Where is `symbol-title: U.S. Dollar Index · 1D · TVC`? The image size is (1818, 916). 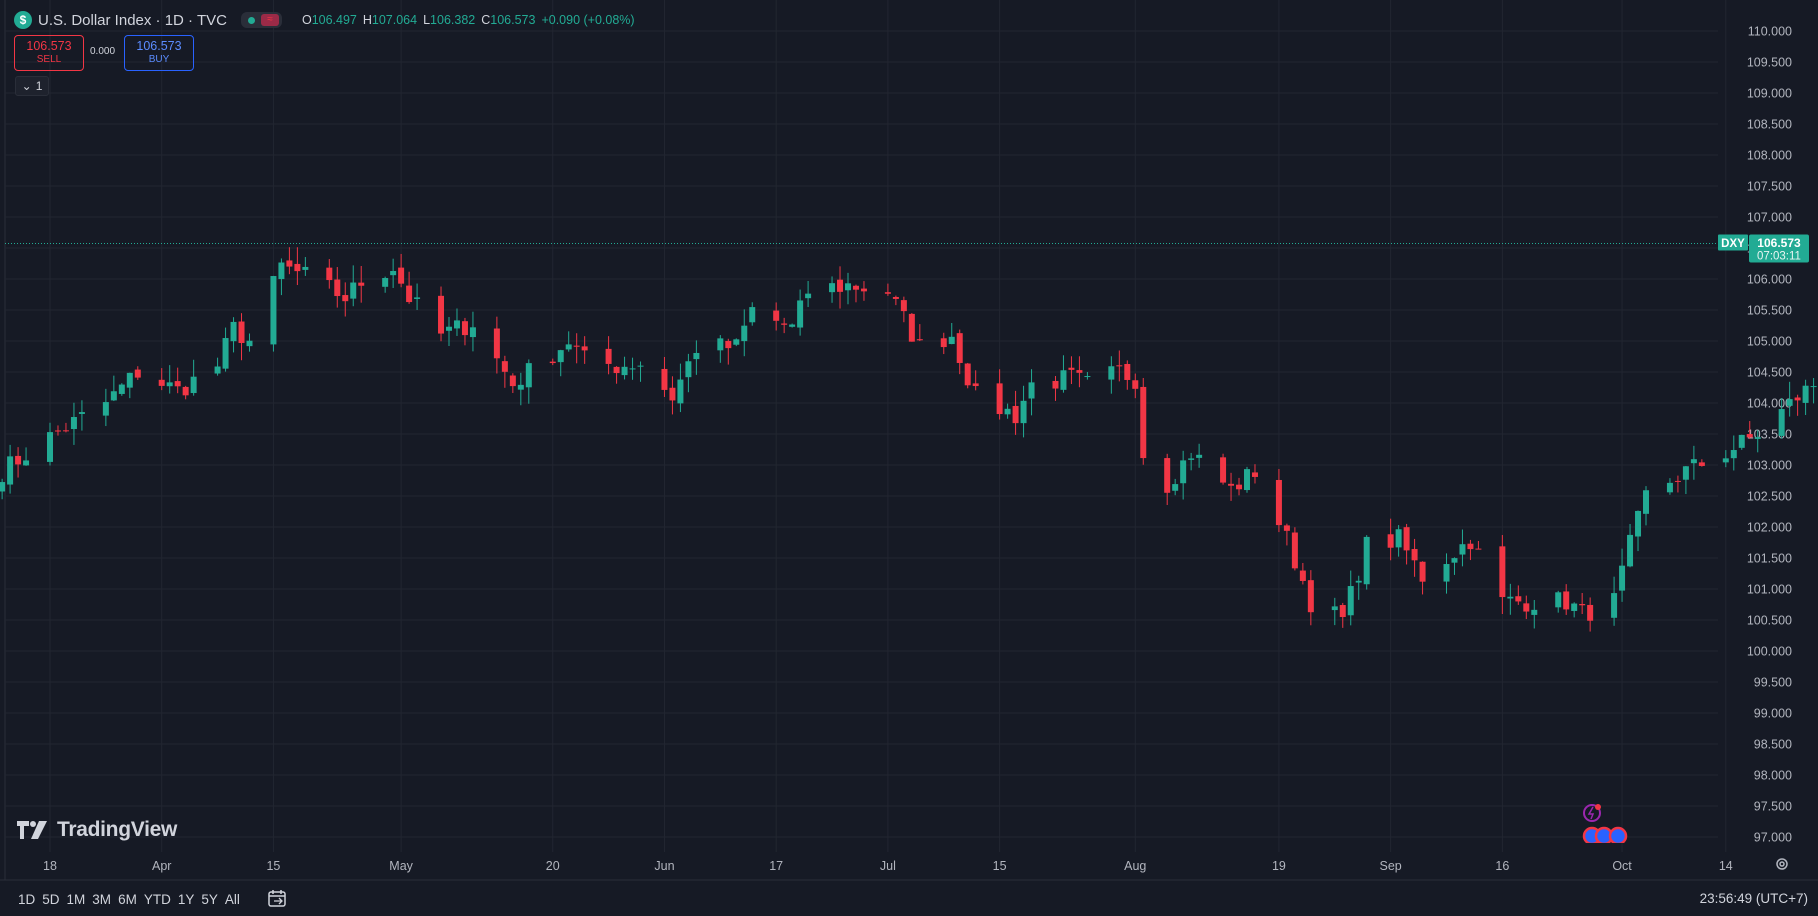 symbol-title: U.S. Dollar Index · 1D · TVC is located at coordinates (132, 20).